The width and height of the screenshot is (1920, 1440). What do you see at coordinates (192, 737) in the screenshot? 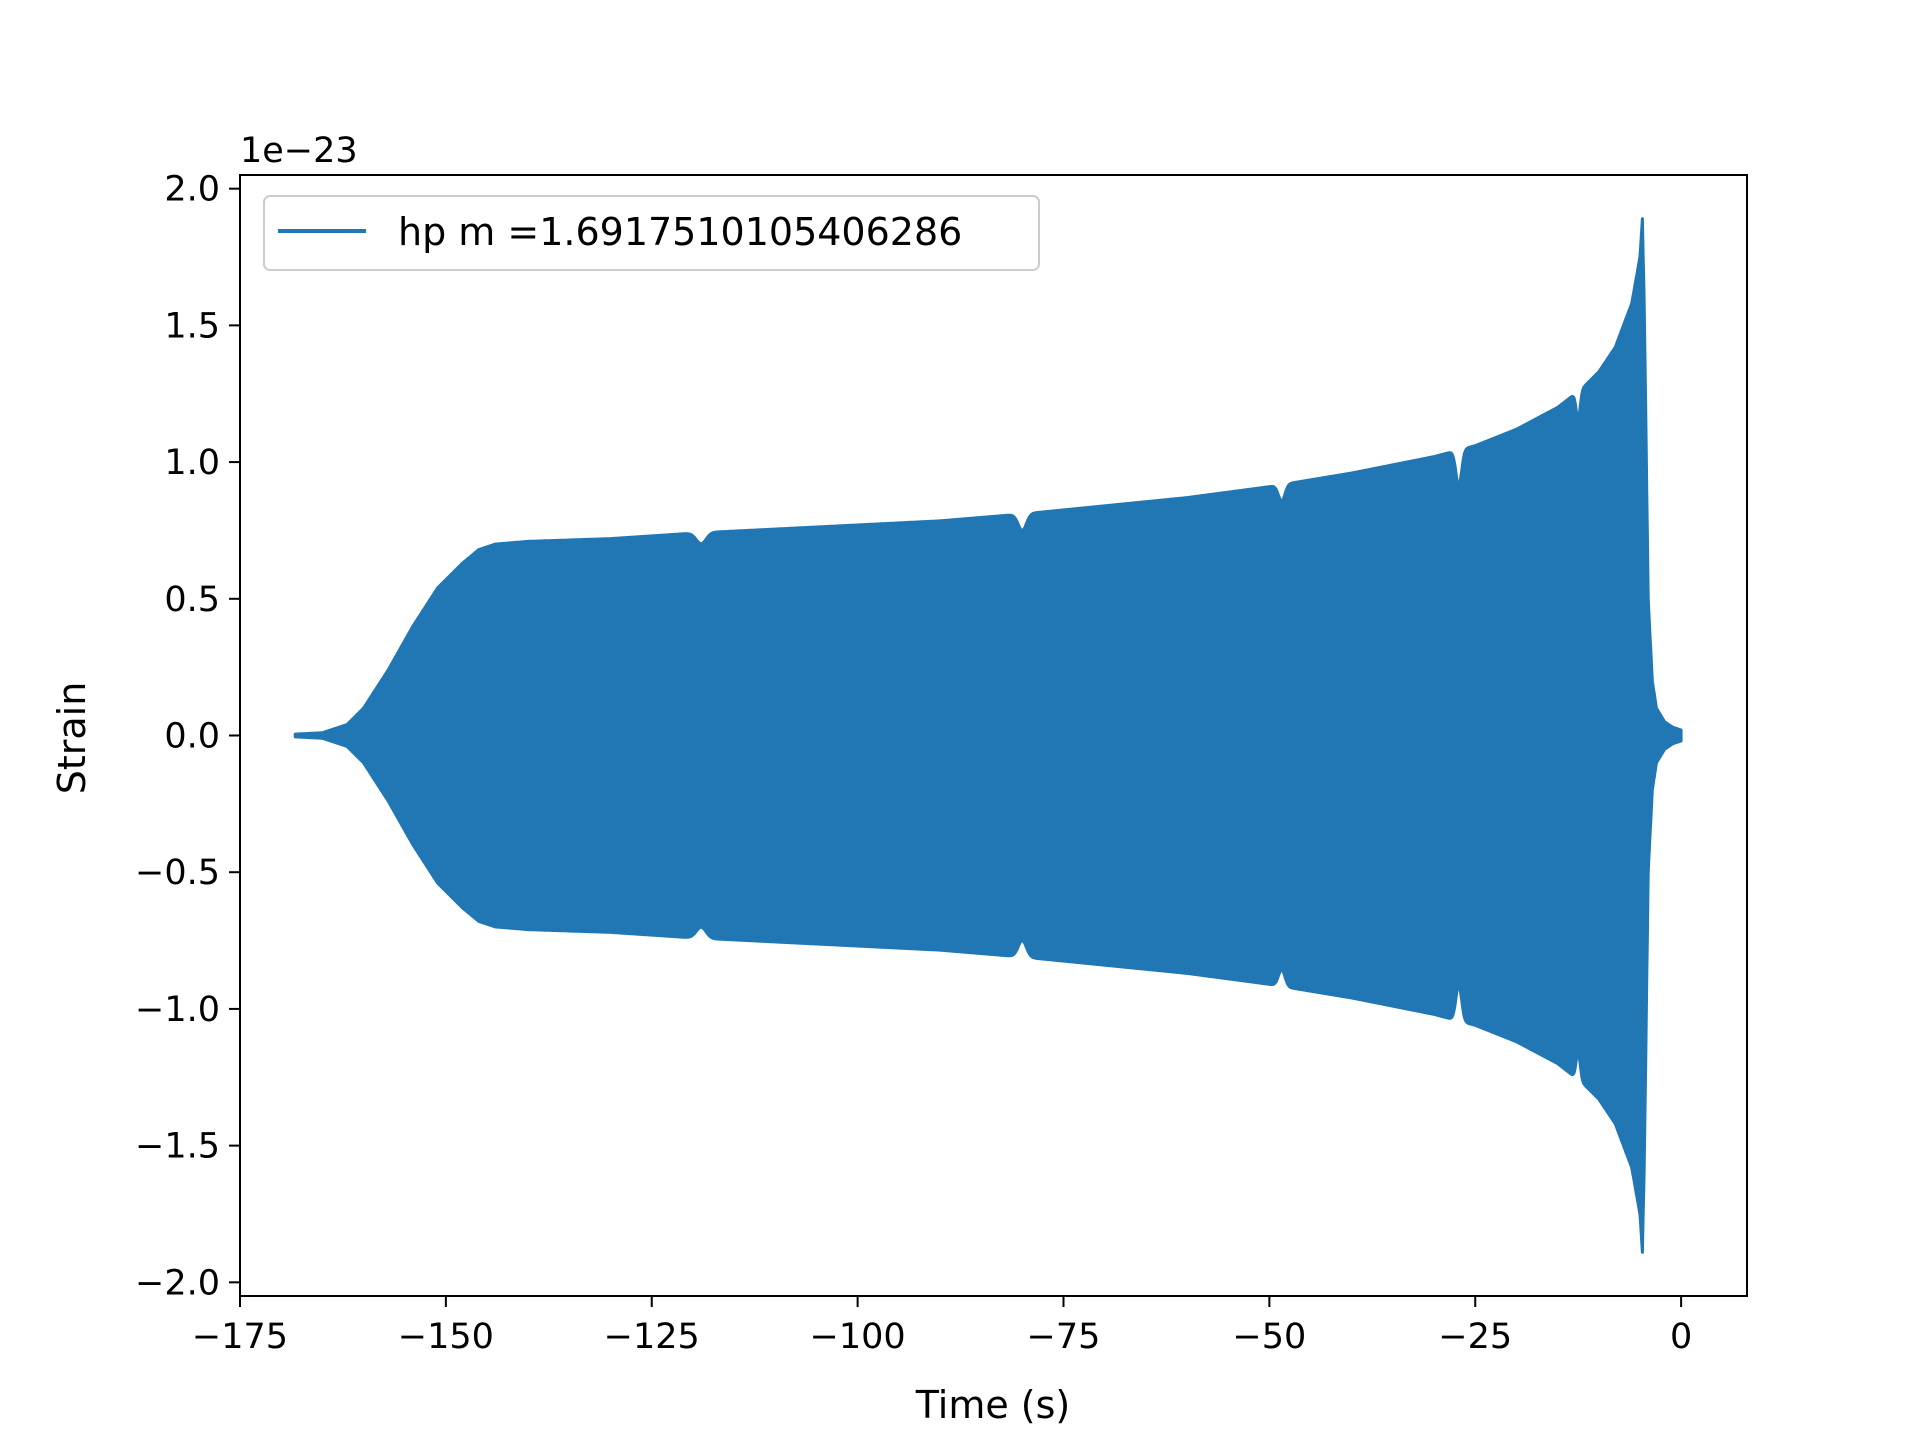
I see `y-tick-label: 0.0` at bounding box center [192, 737].